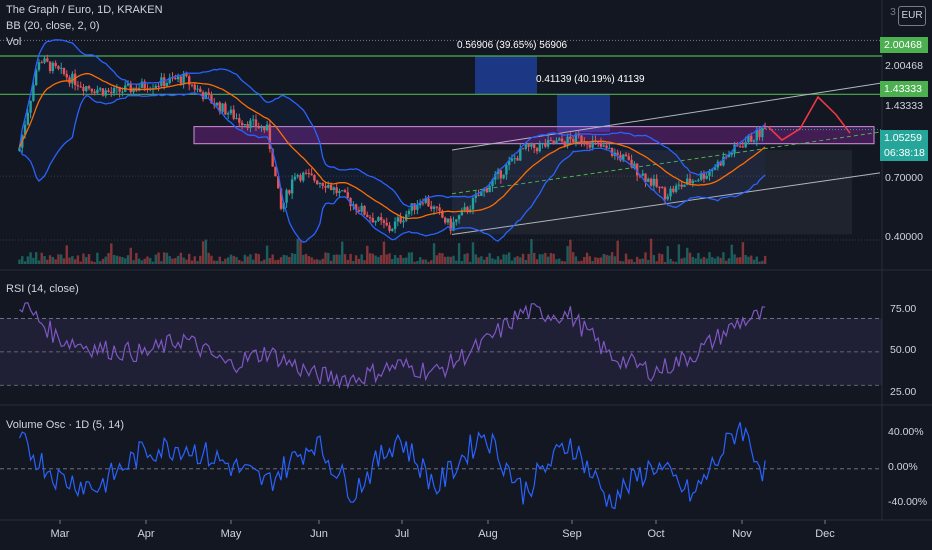 Image resolution: width=932 pixels, height=550 pixels. Describe the element at coordinates (53, 26) in the screenshot. I see `bb-indicator-label: BB (20, close, 2, 0)` at that location.